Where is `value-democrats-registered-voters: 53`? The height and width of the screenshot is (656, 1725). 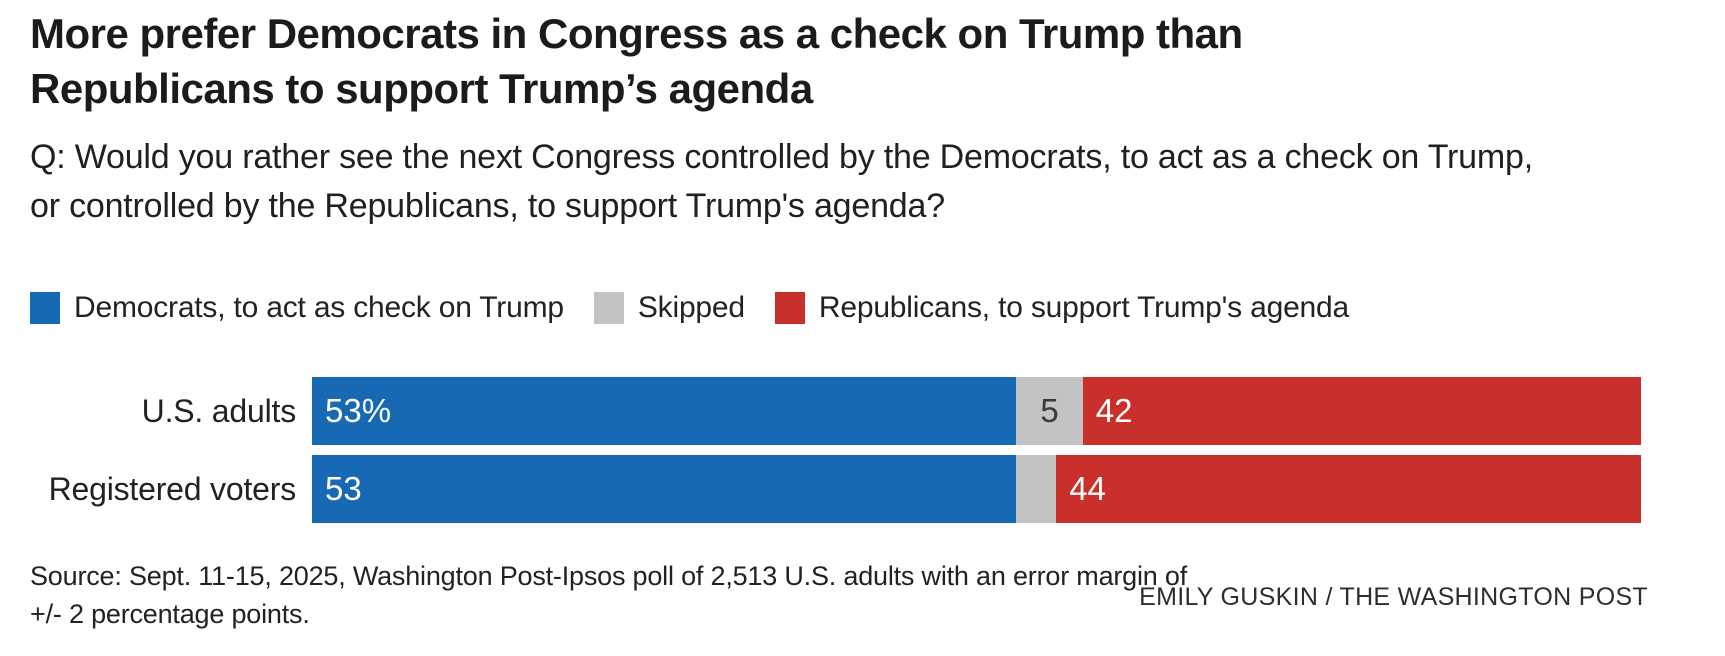 value-democrats-registered-voters: 53 is located at coordinates (343, 488).